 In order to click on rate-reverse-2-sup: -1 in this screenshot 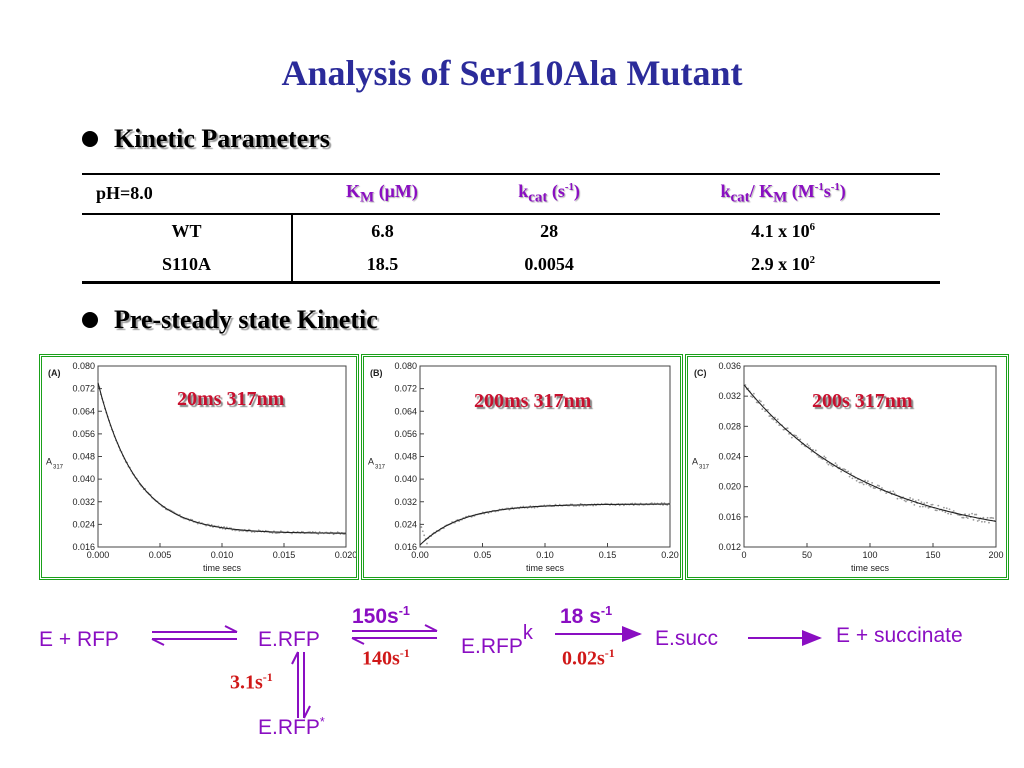, I will do `click(404, 653)`.